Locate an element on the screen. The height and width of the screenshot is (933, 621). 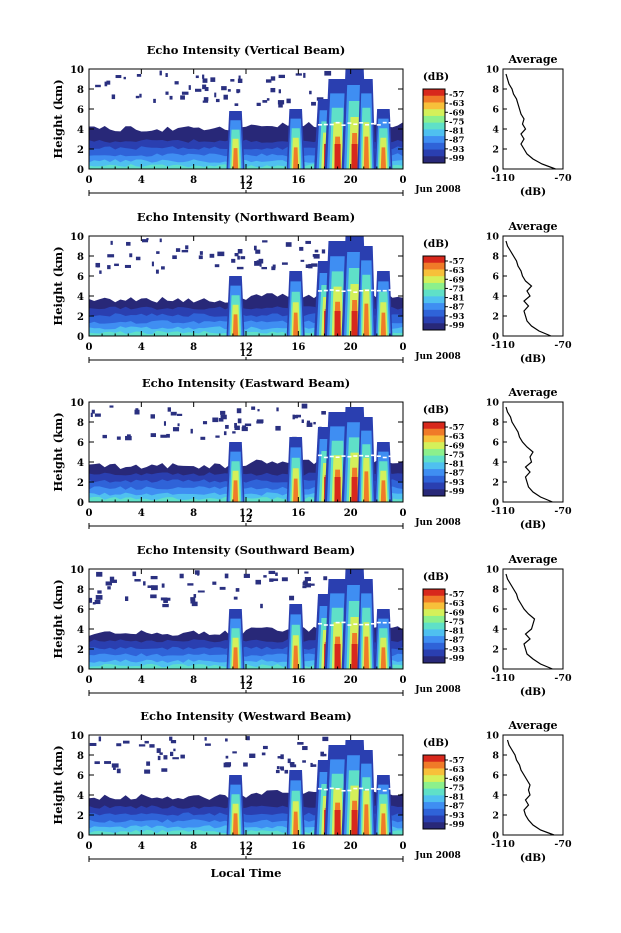
date-label: Jun 2008 is located at coordinates (437, 523).